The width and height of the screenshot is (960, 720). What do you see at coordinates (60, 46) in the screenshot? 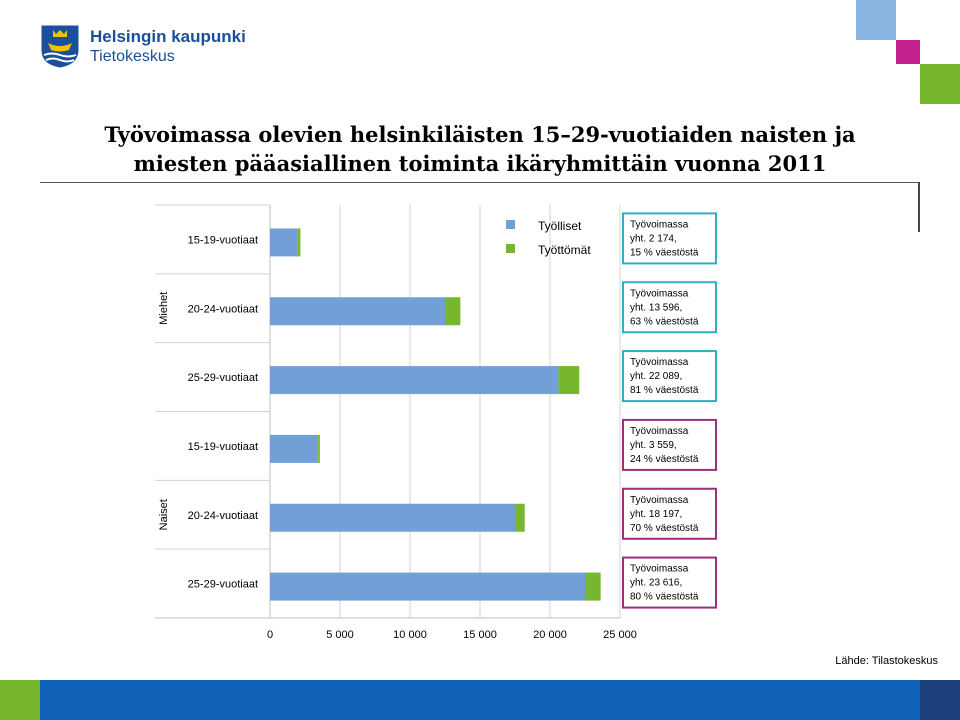
I see `helsinki-coat-of-arms-icon` at bounding box center [60, 46].